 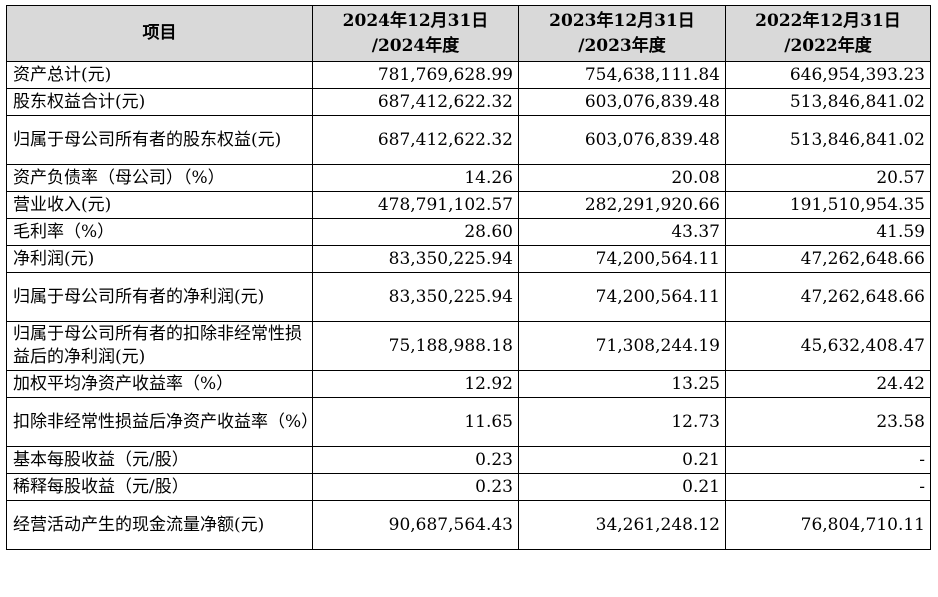 I want to click on table-row: 加权平均净资产收益率（%） 12.92 13.25 24.42, so click(x=468, y=384).